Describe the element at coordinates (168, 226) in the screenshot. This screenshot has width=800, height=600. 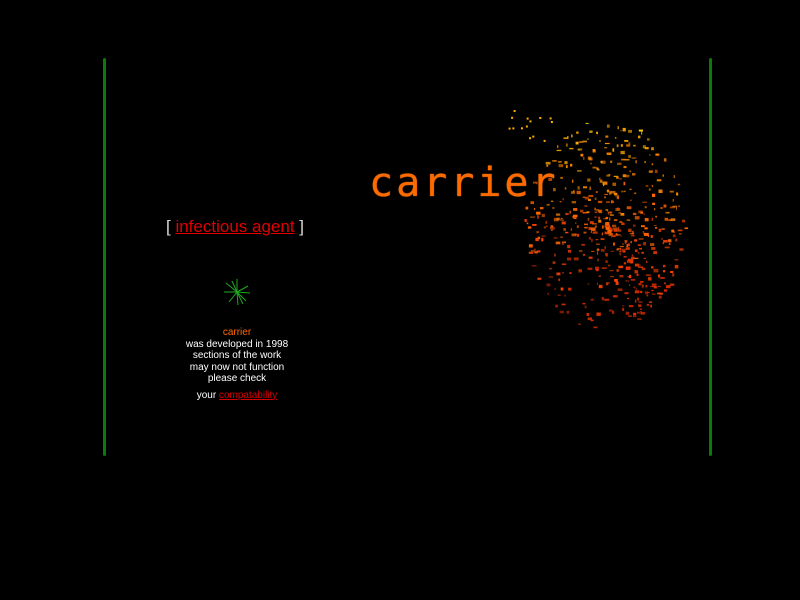
I see `open-bracket: [` at that location.